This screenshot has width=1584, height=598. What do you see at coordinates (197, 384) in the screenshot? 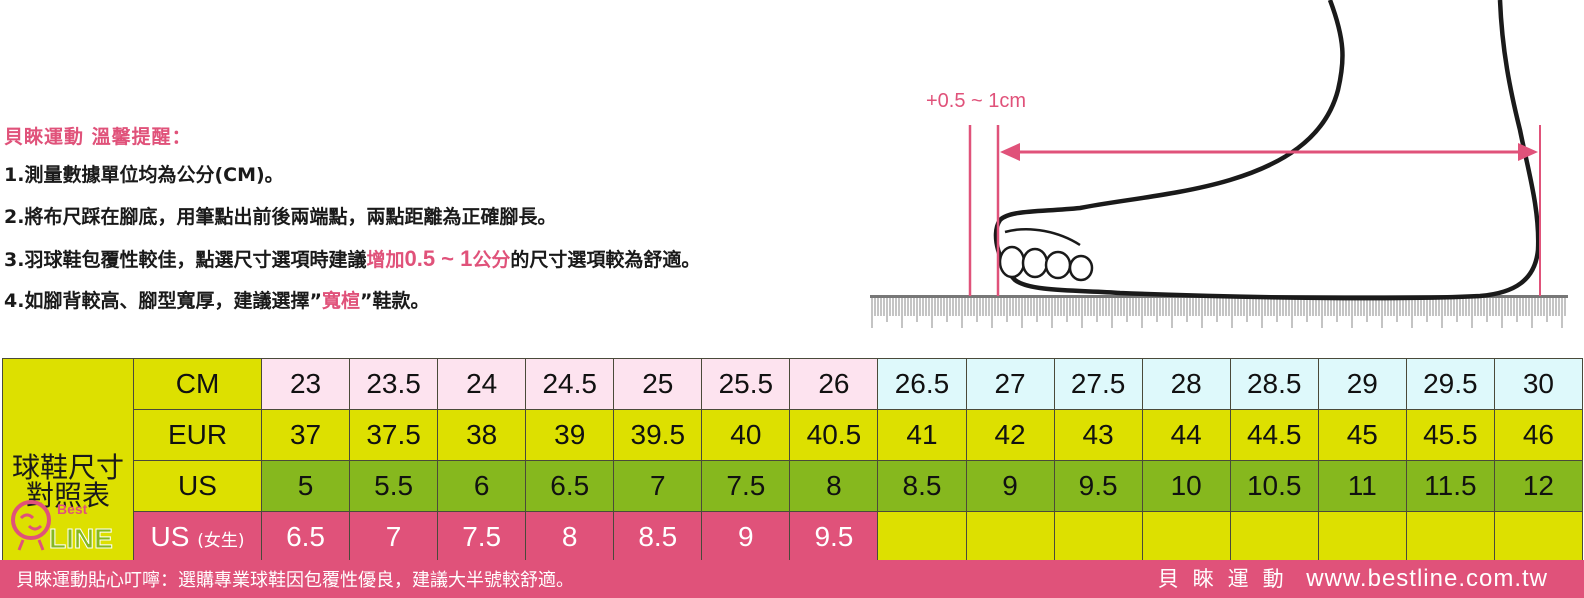
I see `row-label-cm: CM` at bounding box center [197, 384].